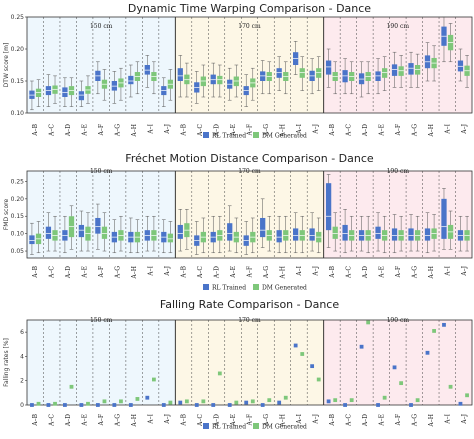 This screenshot has width=474, height=439. I want to click on group-label: 190 cm, so click(398, 26).